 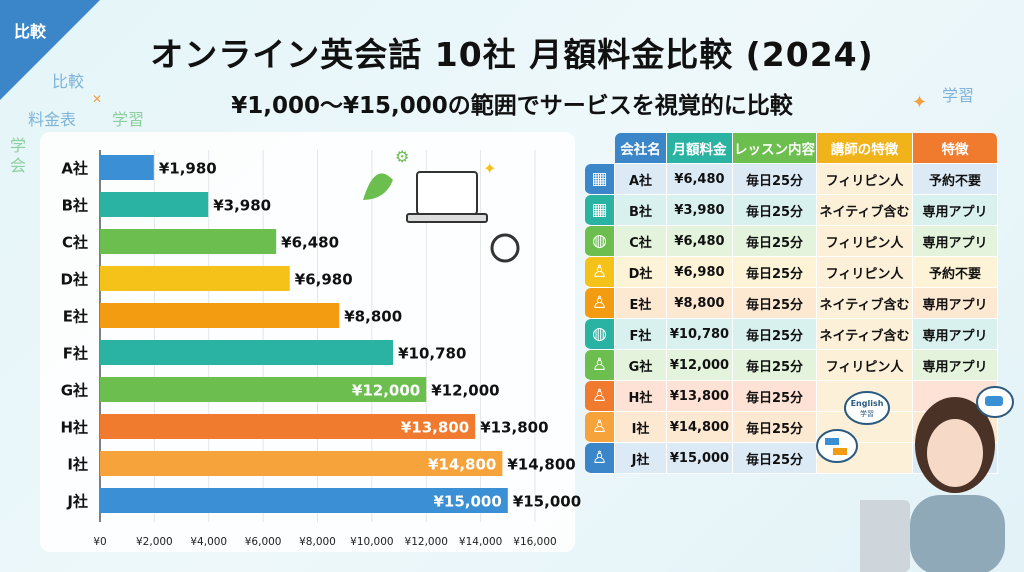 What do you see at coordinates (75, 243) in the screenshot?
I see `category-label: C社` at bounding box center [75, 243].